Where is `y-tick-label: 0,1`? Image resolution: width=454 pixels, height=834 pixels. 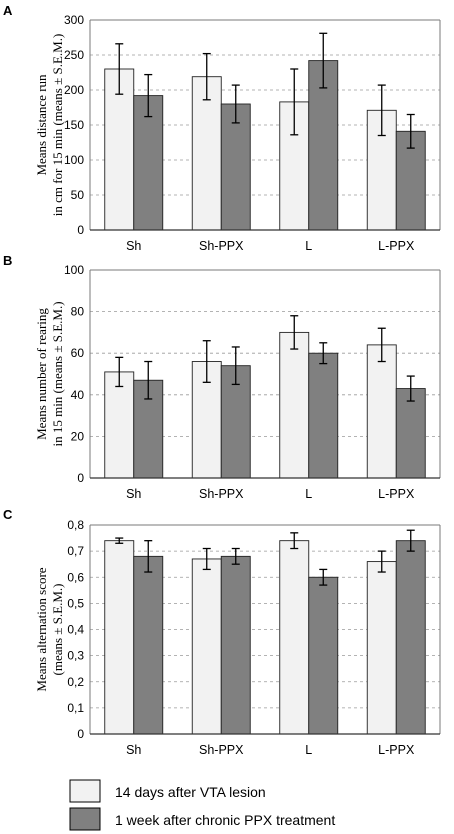
y-tick-label: 0,1 is located at coordinates (75, 708).